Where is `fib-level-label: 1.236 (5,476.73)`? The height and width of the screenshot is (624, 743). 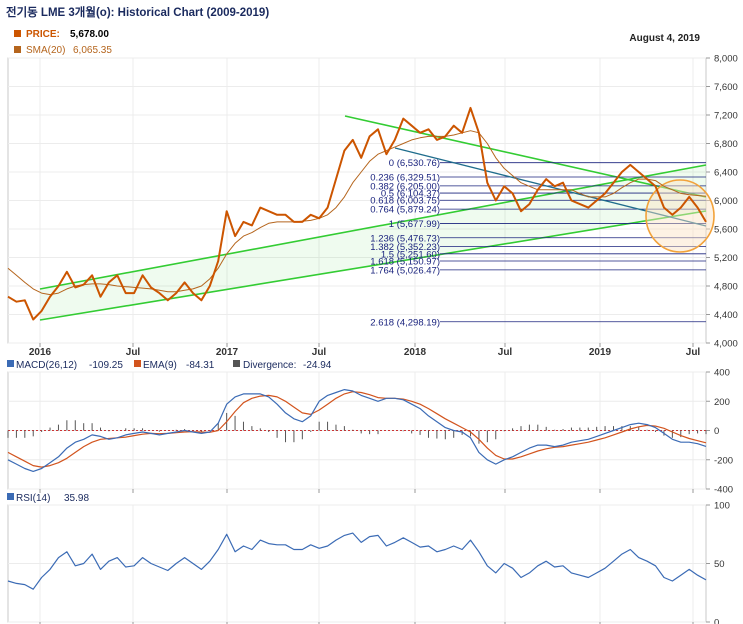 fib-level-label: 1.236 (5,476.73) is located at coordinates (405, 238).